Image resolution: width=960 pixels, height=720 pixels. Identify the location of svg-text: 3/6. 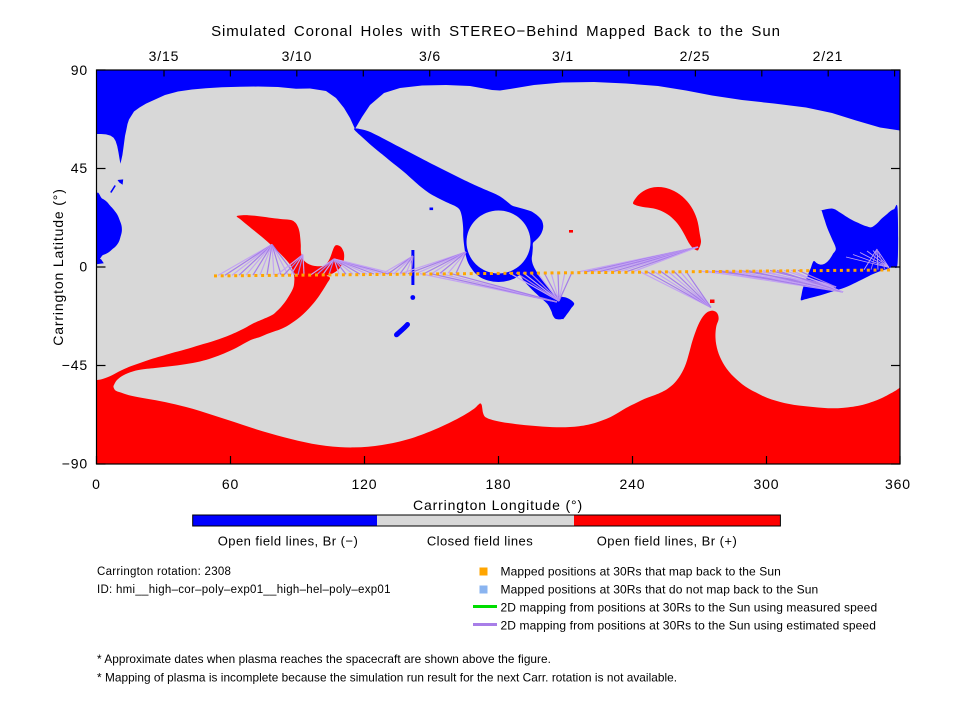
(430, 56).